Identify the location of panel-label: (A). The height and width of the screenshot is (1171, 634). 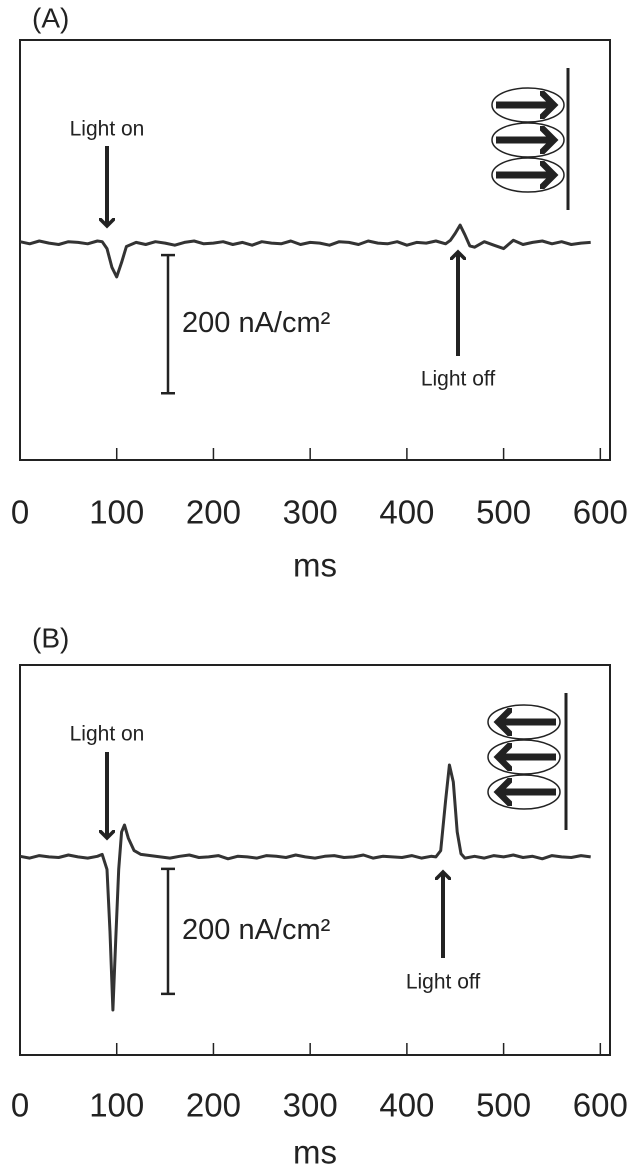
(50, 17).